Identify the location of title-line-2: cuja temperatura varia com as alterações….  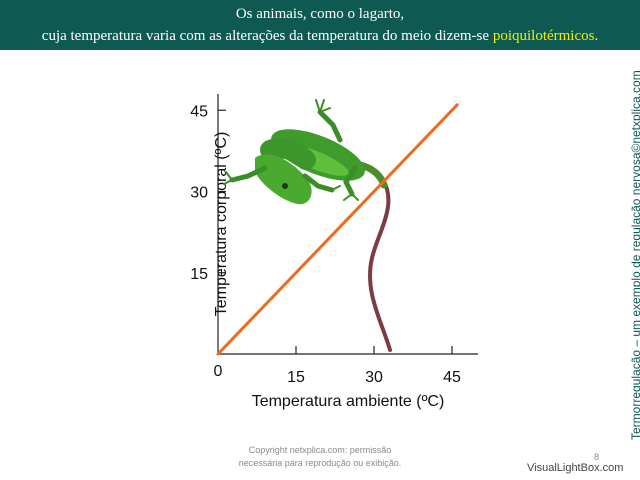
(320, 36).